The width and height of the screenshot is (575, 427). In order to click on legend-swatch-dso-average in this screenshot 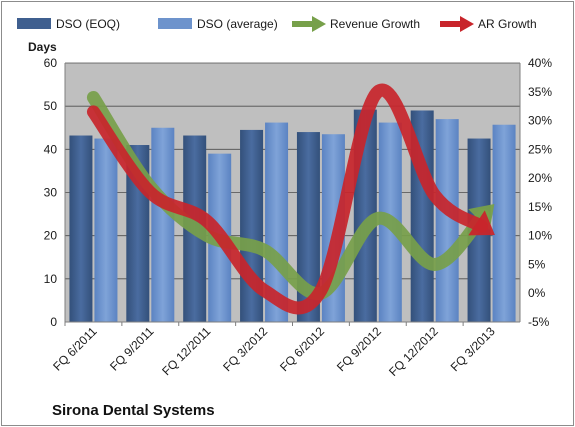, I will do `click(175, 23)`.